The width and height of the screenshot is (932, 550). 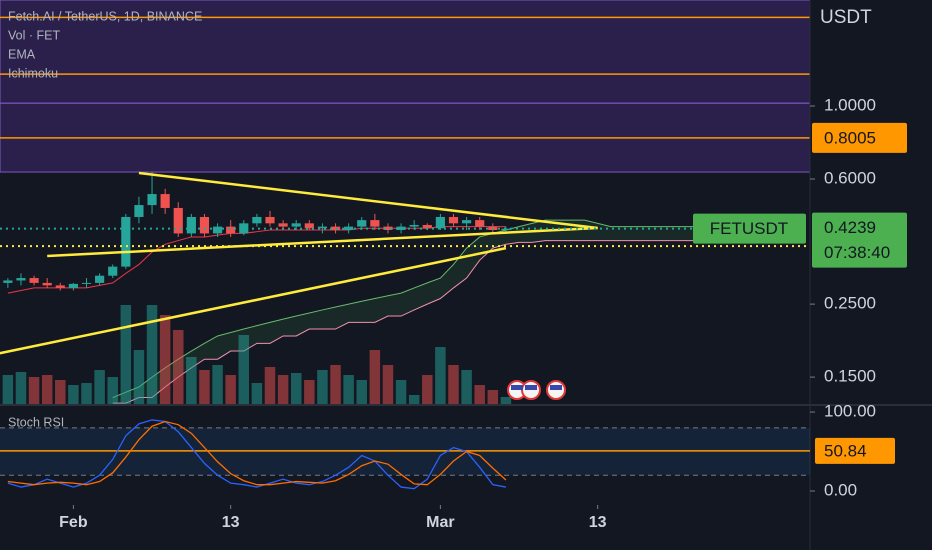 What do you see at coordinates (22, 54) in the screenshot?
I see `indicator-label: EMA` at bounding box center [22, 54].